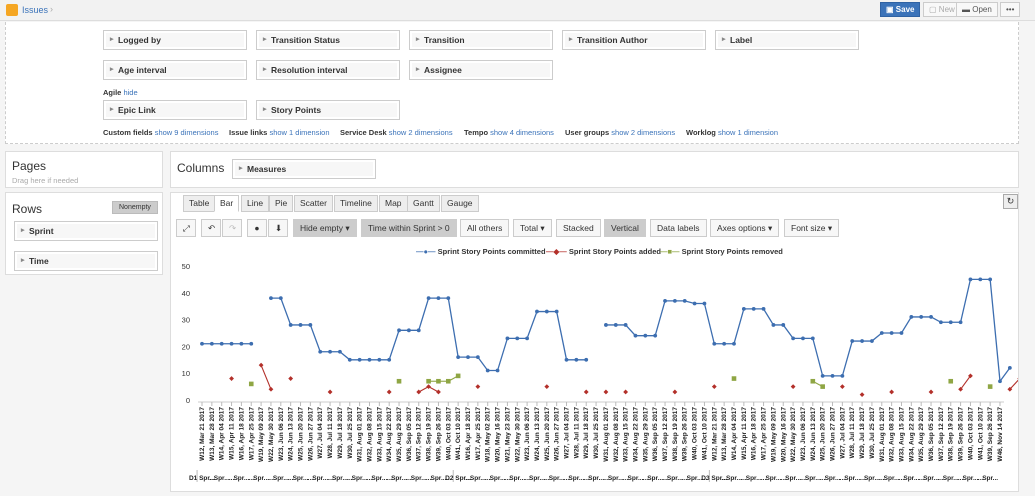  What do you see at coordinates (356, 203) in the screenshot?
I see `tab-timeline: Timeline` at bounding box center [356, 203].